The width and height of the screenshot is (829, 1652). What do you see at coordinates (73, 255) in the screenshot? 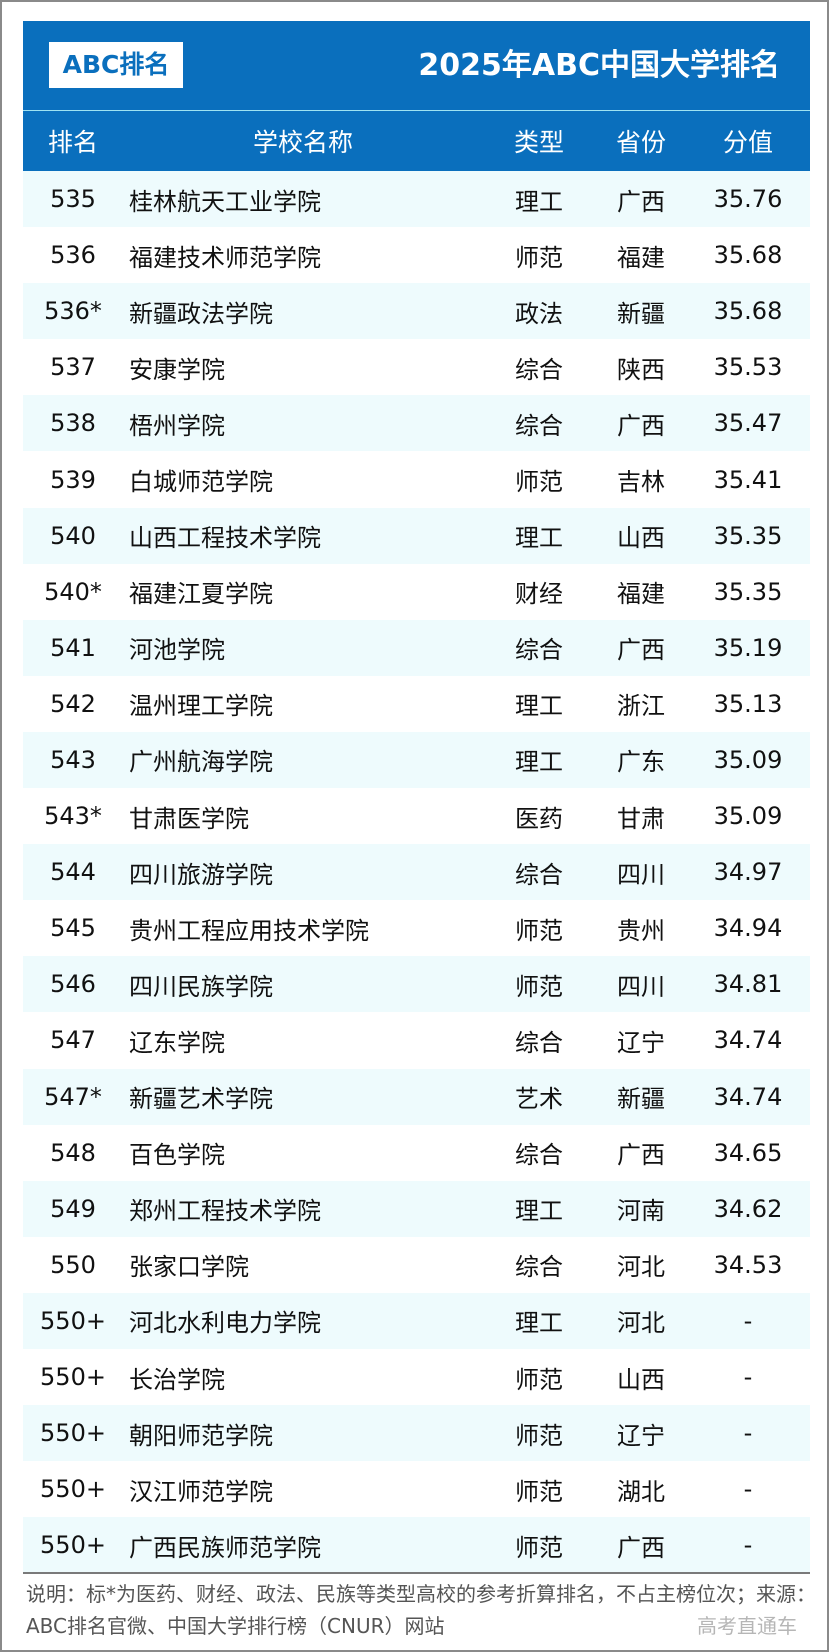
I see `cell-rank: 536` at bounding box center [73, 255].